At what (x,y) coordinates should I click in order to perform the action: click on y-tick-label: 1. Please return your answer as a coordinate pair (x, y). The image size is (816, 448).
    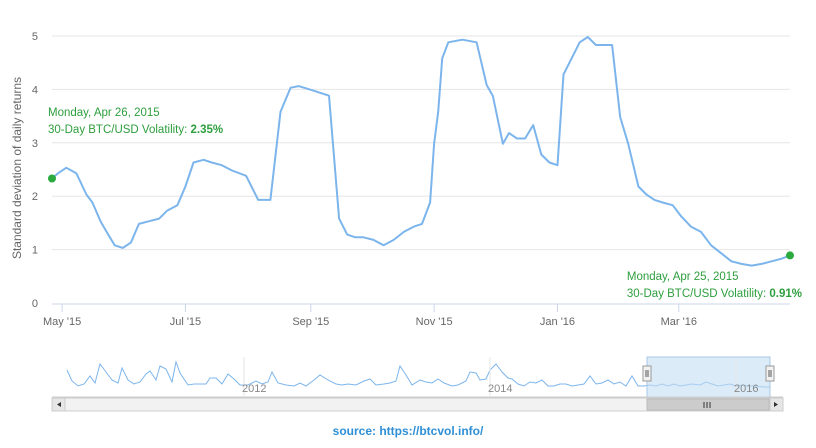
    Looking at the image, I should click on (35, 251).